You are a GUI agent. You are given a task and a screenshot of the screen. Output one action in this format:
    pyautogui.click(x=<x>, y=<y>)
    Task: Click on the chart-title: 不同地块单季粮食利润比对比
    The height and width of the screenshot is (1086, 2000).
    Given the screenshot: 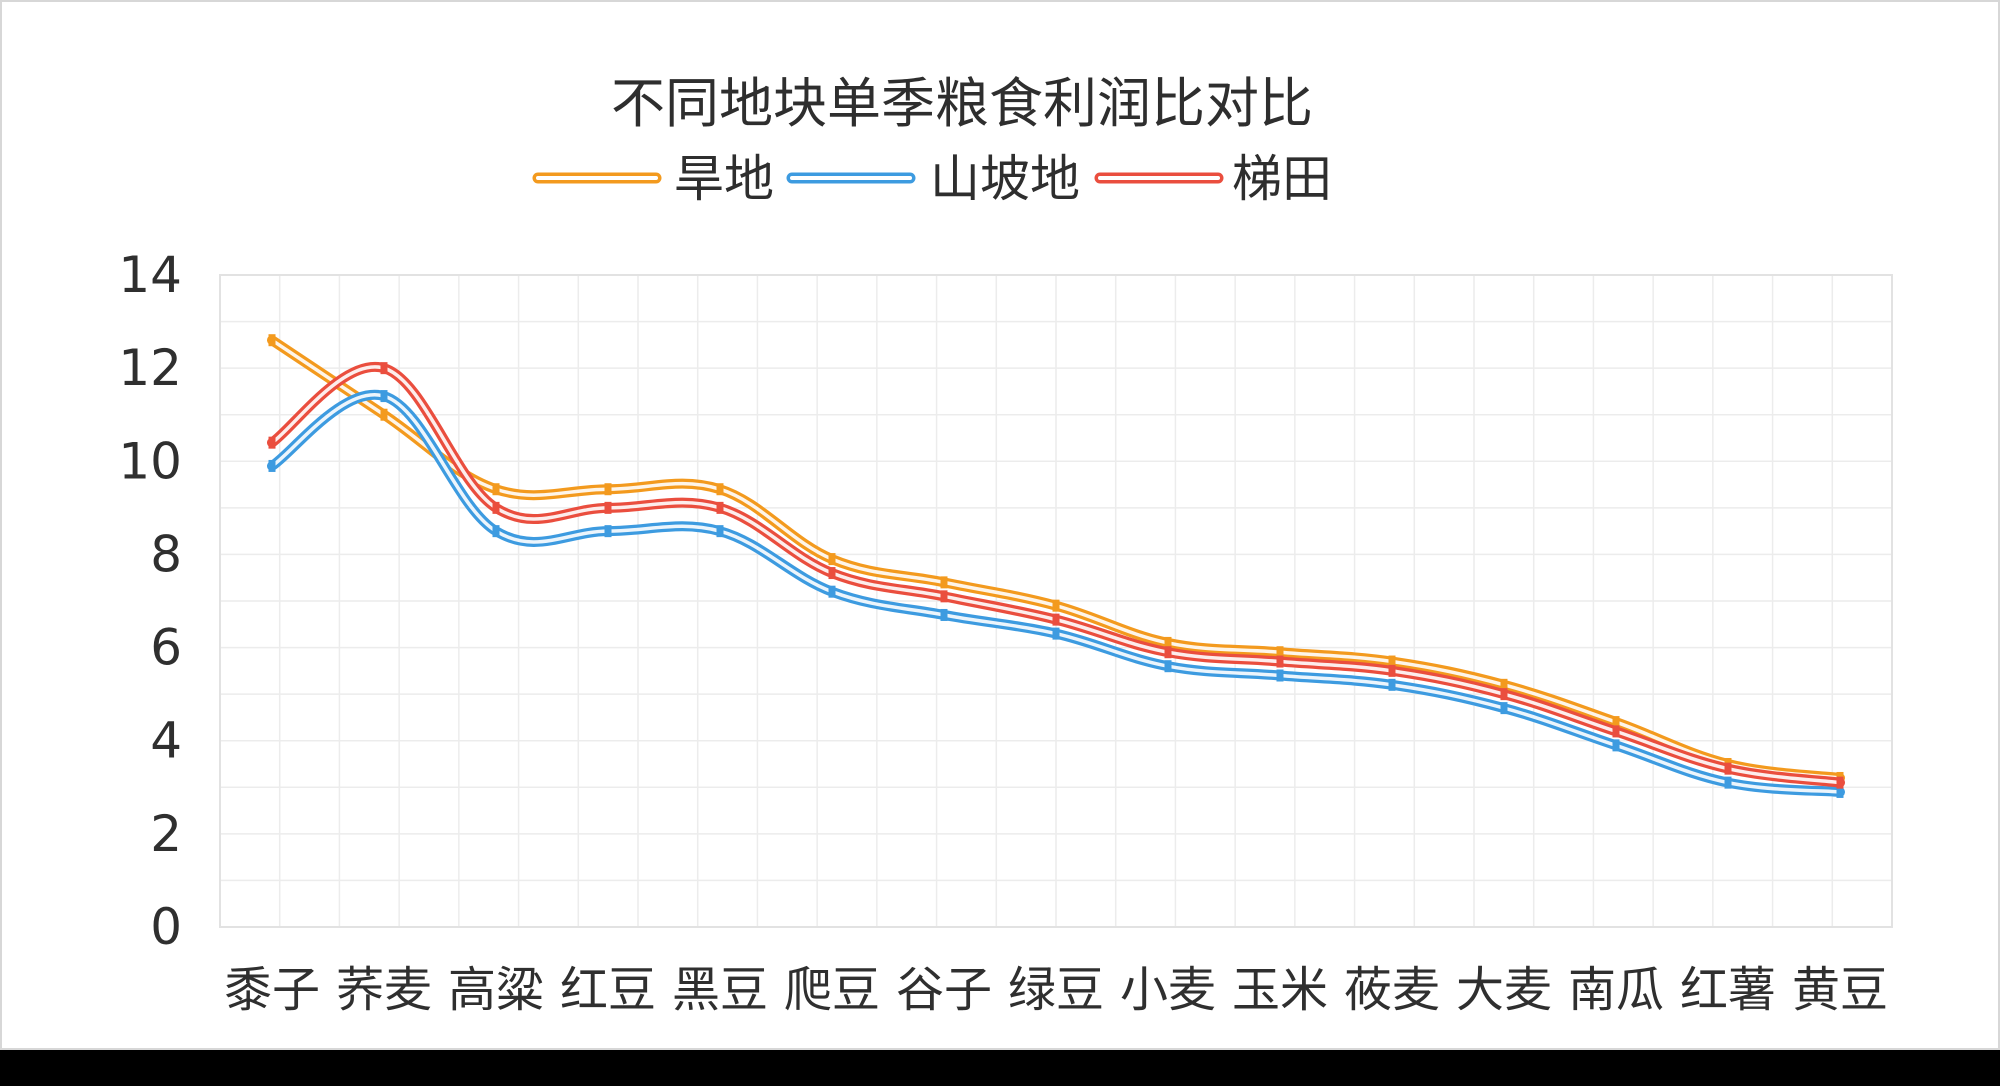 What is the action you would take?
    pyautogui.click(x=962, y=103)
    